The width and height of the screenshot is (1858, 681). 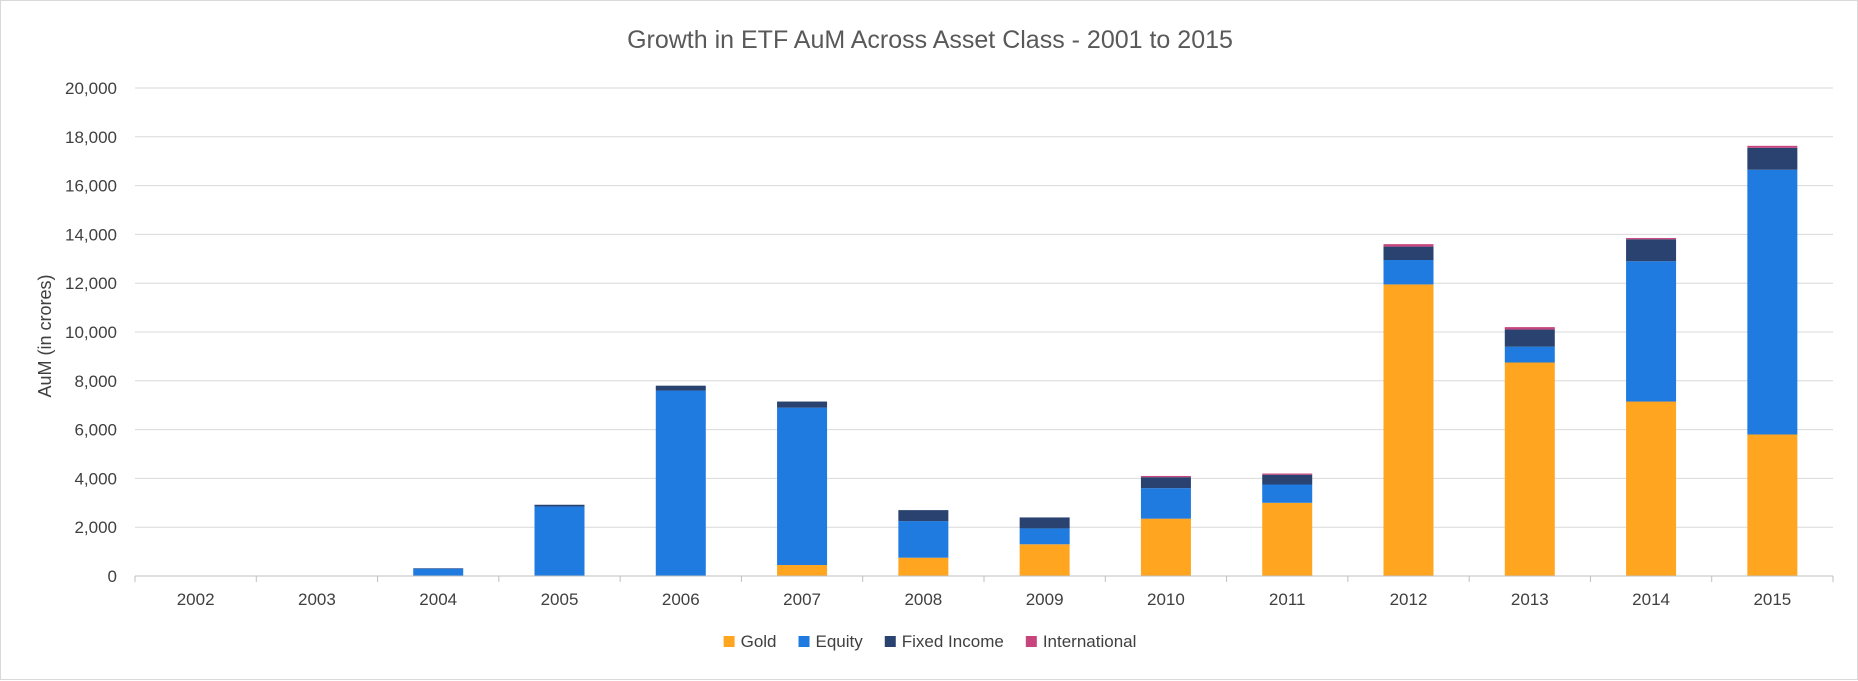 What do you see at coordinates (681, 599) in the screenshot?
I see `x-tick-label: 2006` at bounding box center [681, 599].